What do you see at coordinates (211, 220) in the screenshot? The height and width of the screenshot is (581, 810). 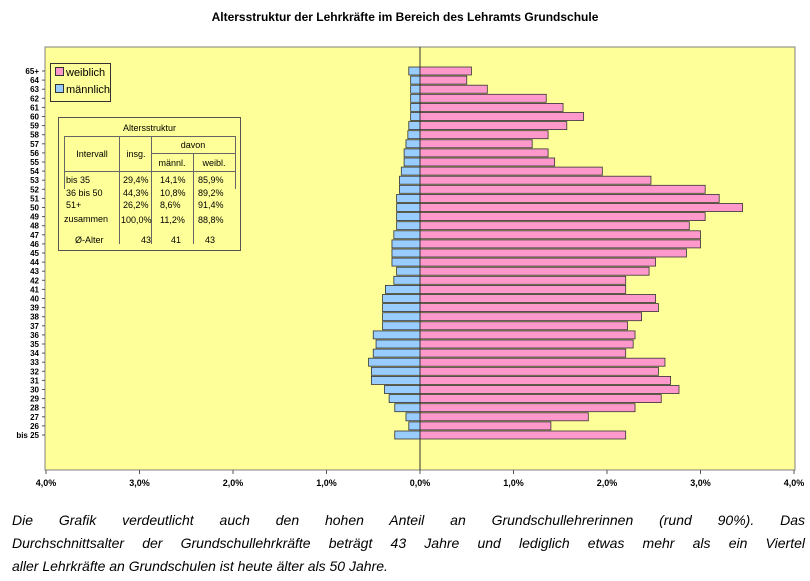 I see `stats-row-female: 88,8%` at bounding box center [211, 220].